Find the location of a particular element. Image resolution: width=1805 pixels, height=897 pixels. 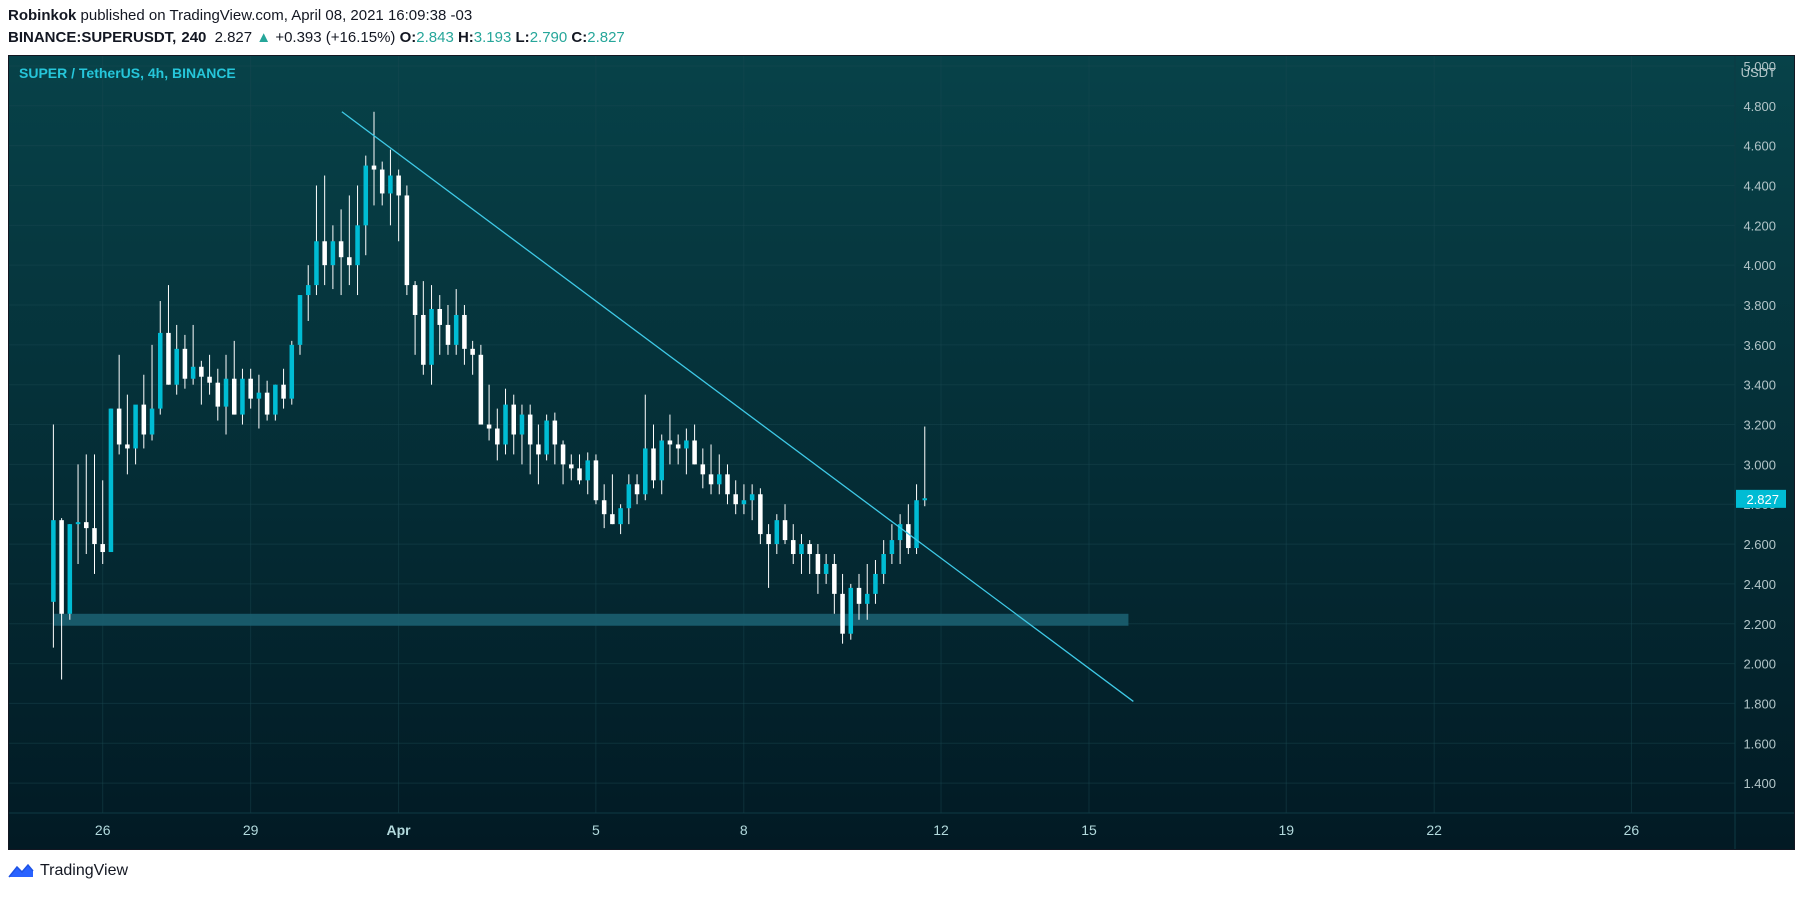

y-tick-label: 4.600 is located at coordinates (1759, 146).